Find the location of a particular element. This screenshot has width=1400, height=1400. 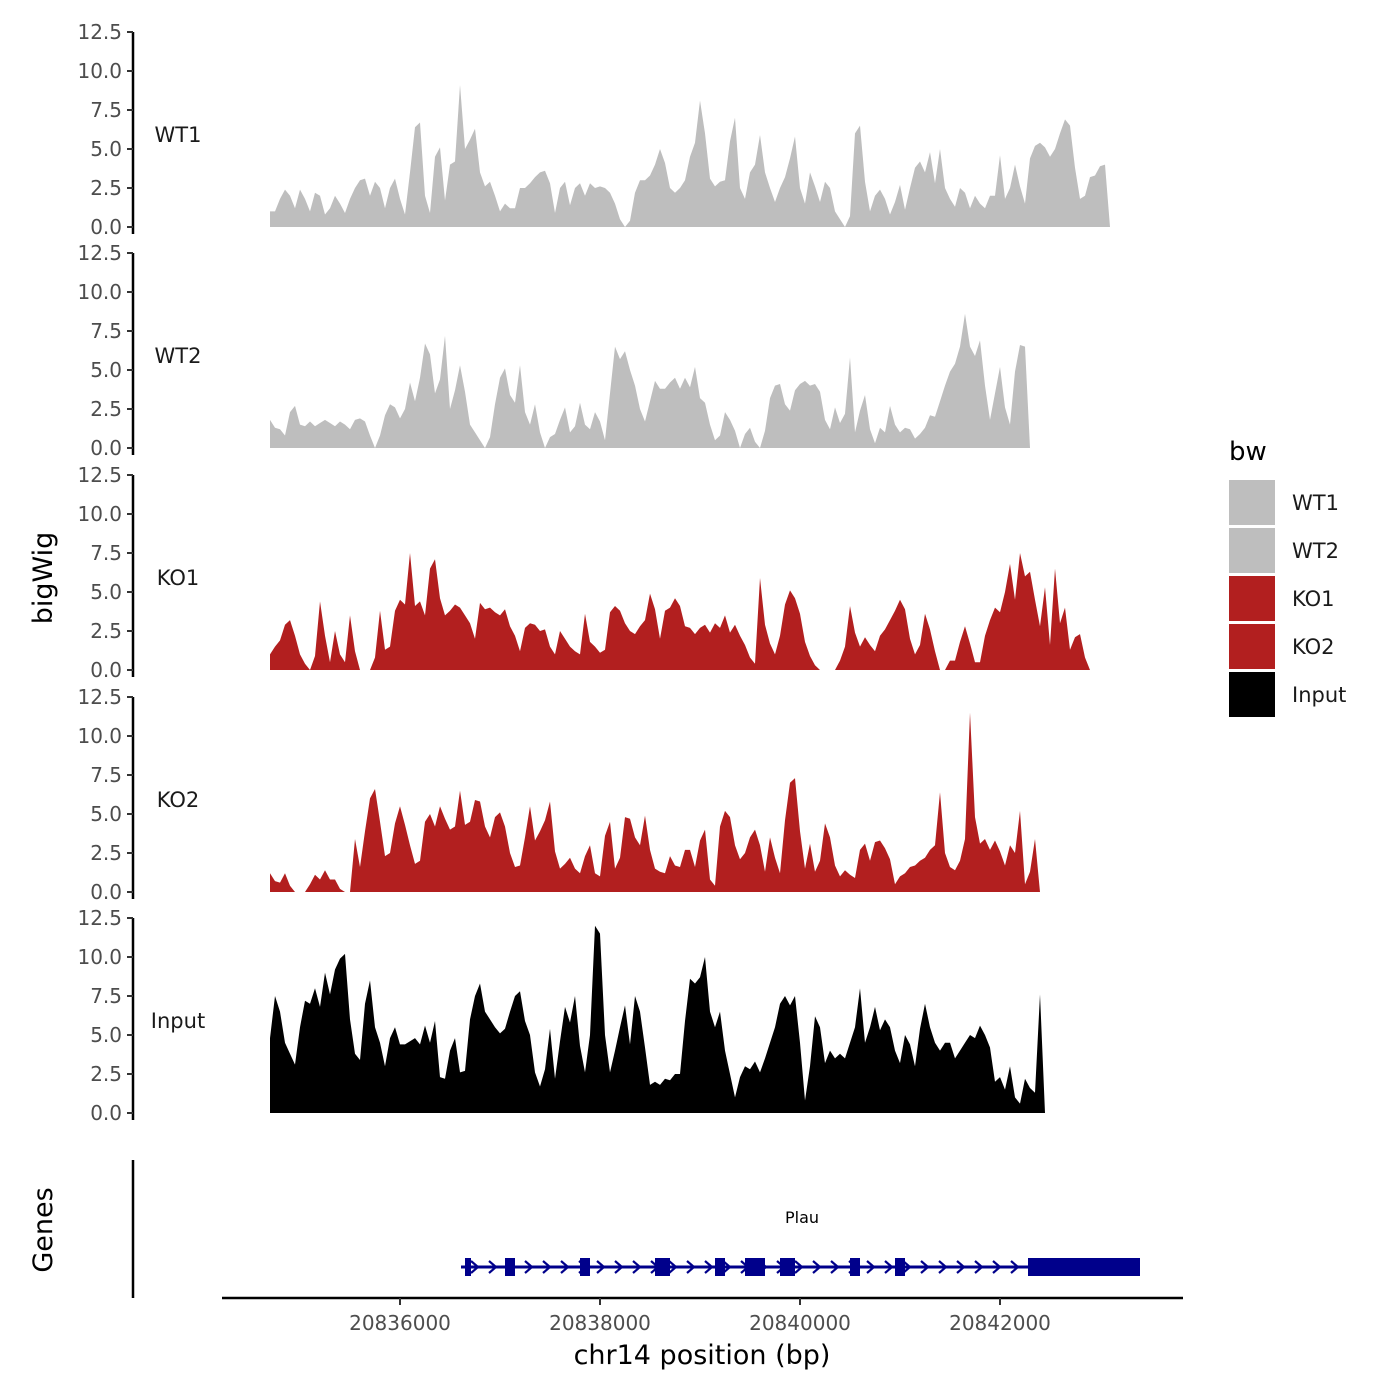

series-area-ko2 is located at coordinates (655, 802).